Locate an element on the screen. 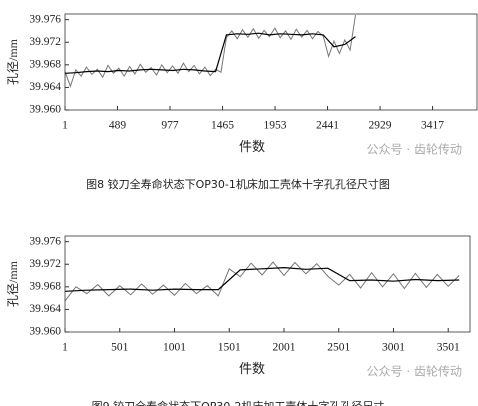  x-tick-label: 2441 is located at coordinates (327, 126).